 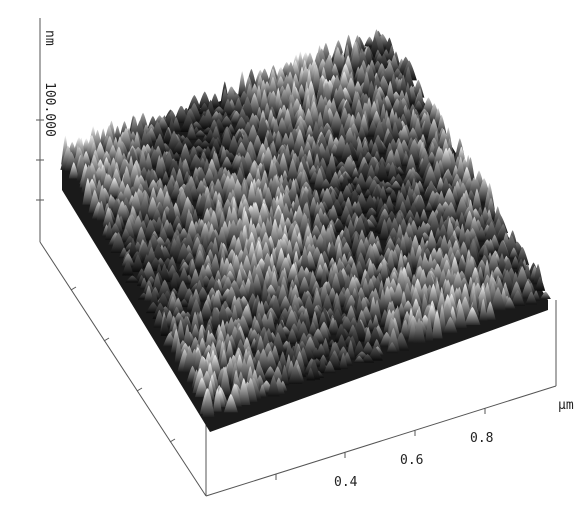 I want to click on x-tick-label: 0.4, so click(x=346, y=482).